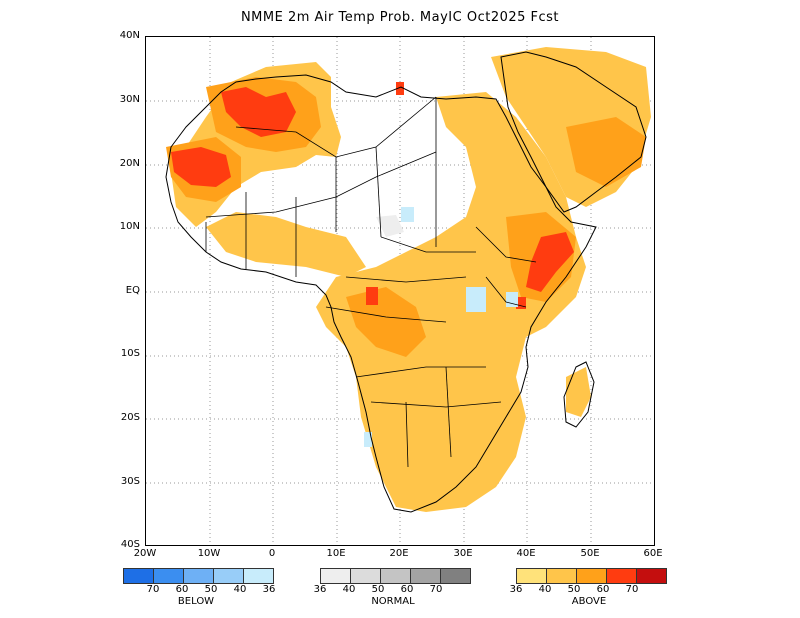 The image size is (800, 618). Describe the element at coordinates (129, 226) in the screenshot. I see `y-tick-label: 10N` at that location.